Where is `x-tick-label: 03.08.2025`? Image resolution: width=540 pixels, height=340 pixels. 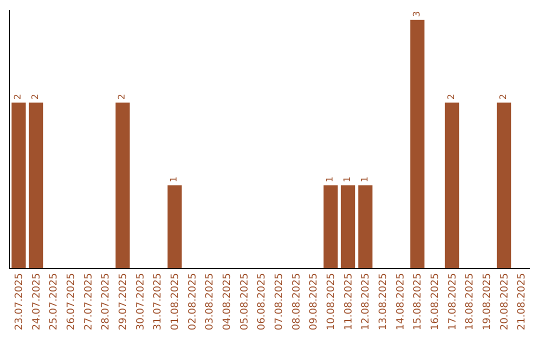
x-tick-label: 03.08.2025 is located at coordinates (210, 301).